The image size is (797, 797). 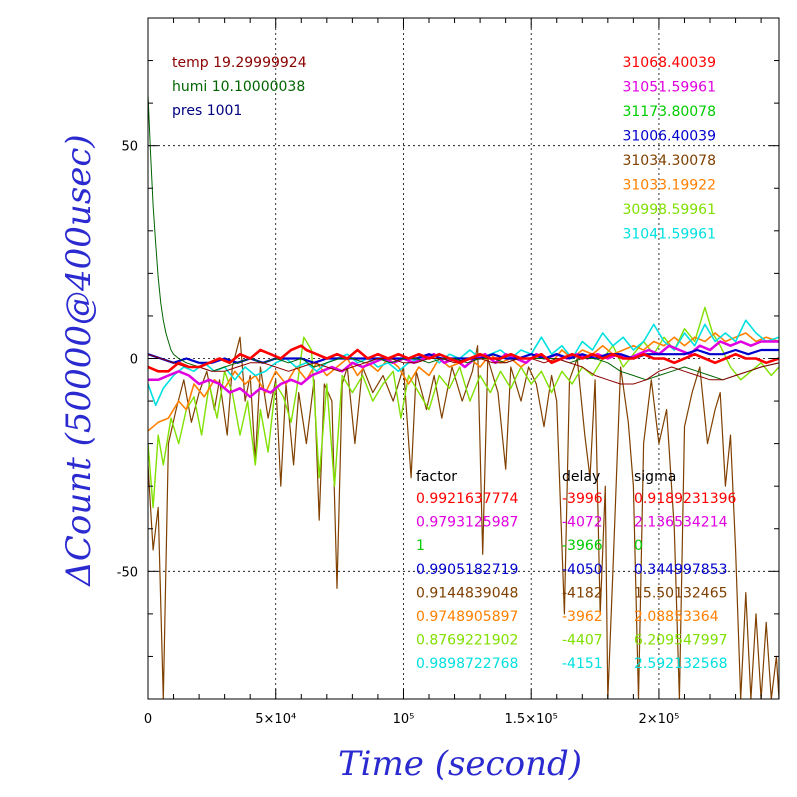 What do you see at coordinates (207, 111) in the screenshot?
I see `env-legend-entry: pres 1001` at bounding box center [207, 111].